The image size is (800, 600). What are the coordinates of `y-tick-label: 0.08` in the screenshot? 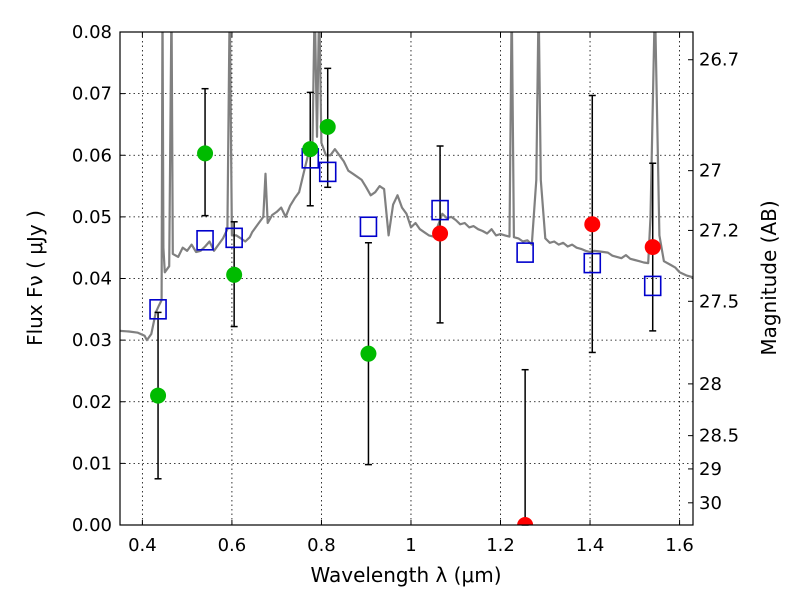 It's located at (92, 32).